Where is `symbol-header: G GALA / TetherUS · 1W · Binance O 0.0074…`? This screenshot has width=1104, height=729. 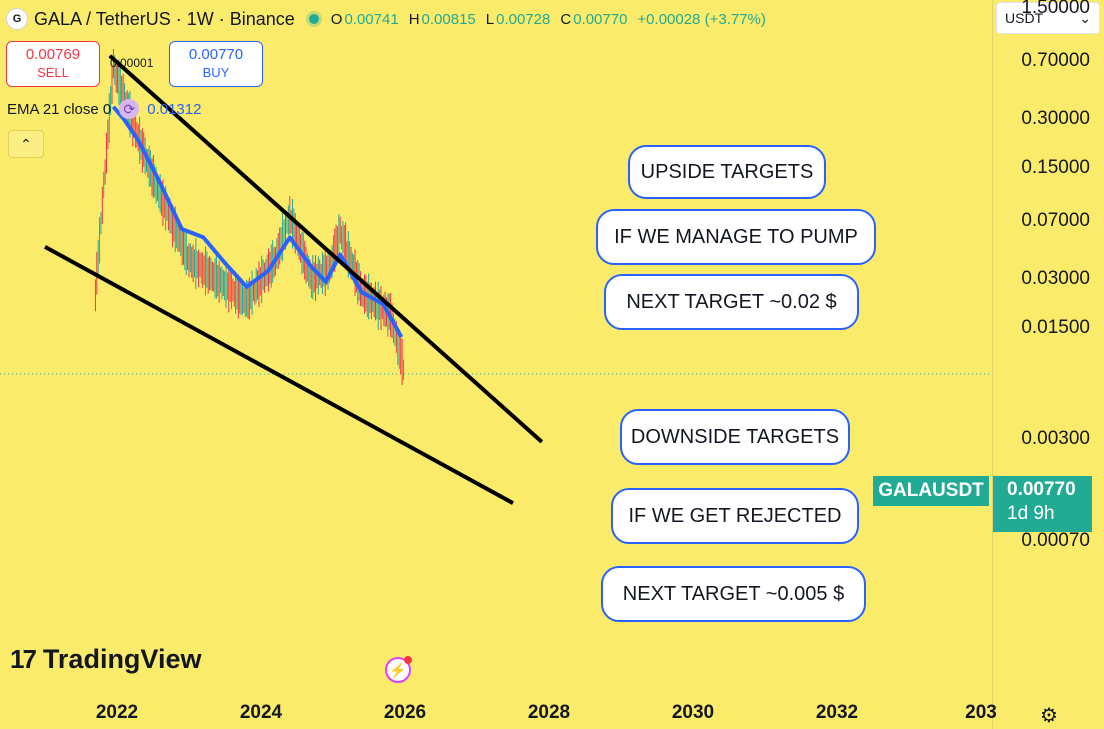
symbol-header: G GALA / TetherUS · 1W · Binance O 0.0074… is located at coordinates (390, 19).